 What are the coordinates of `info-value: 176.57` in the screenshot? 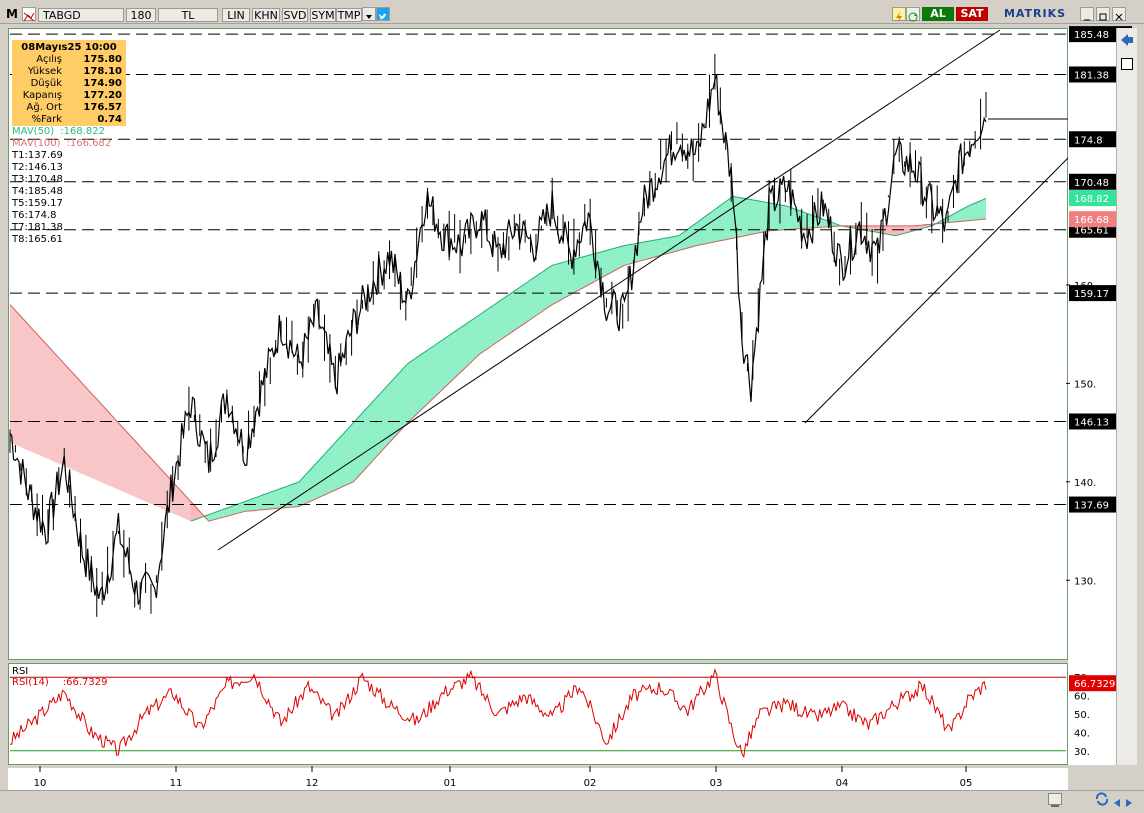 It's located at (102, 107).